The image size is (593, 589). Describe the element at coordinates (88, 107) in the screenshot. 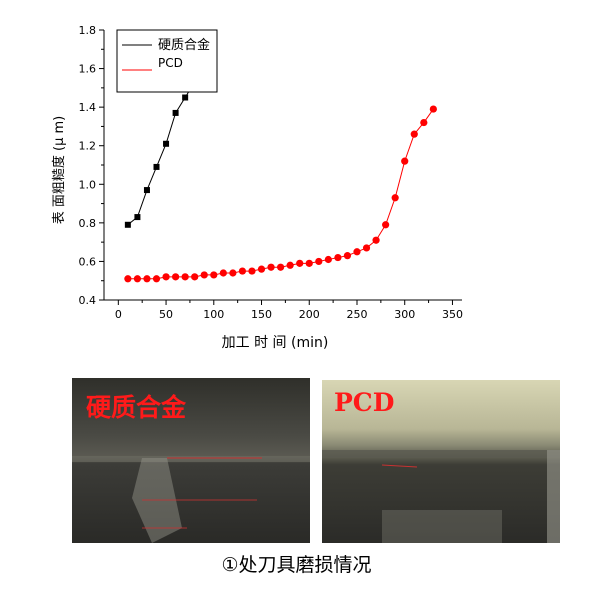

I see `y-tick-label: 1.4` at that location.